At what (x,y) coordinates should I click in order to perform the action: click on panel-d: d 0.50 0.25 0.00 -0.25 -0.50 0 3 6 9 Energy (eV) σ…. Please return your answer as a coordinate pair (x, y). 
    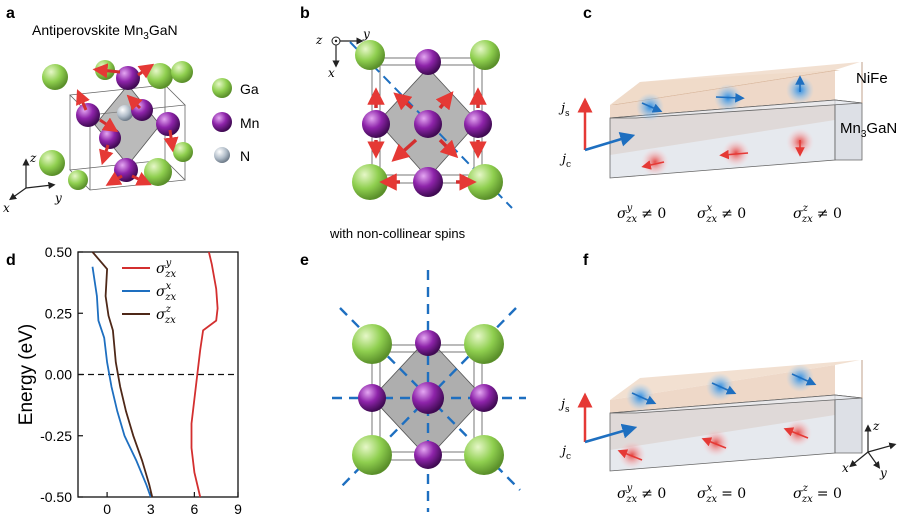
    Looking at the image, I should click on (124, 380).